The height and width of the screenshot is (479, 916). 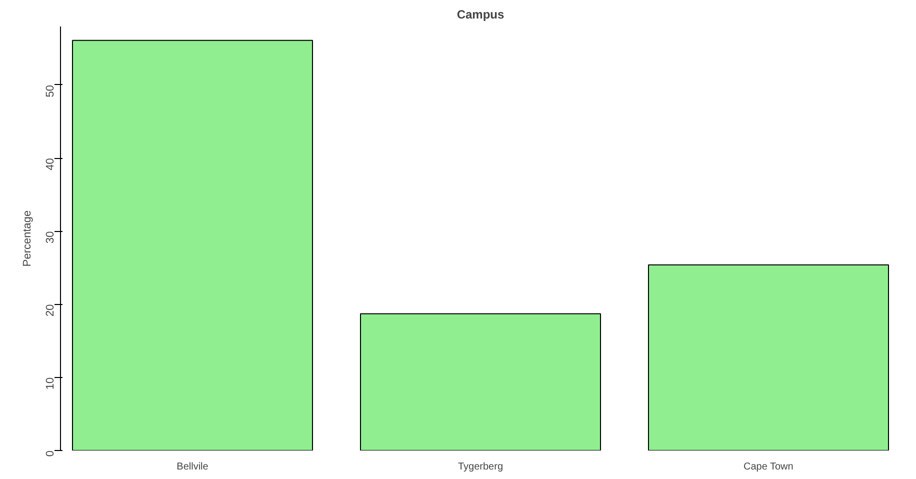 What do you see at coordinates (480, 15) in the screenshot?
I see `chart-title: Campus` at bounding box center [480, 15].